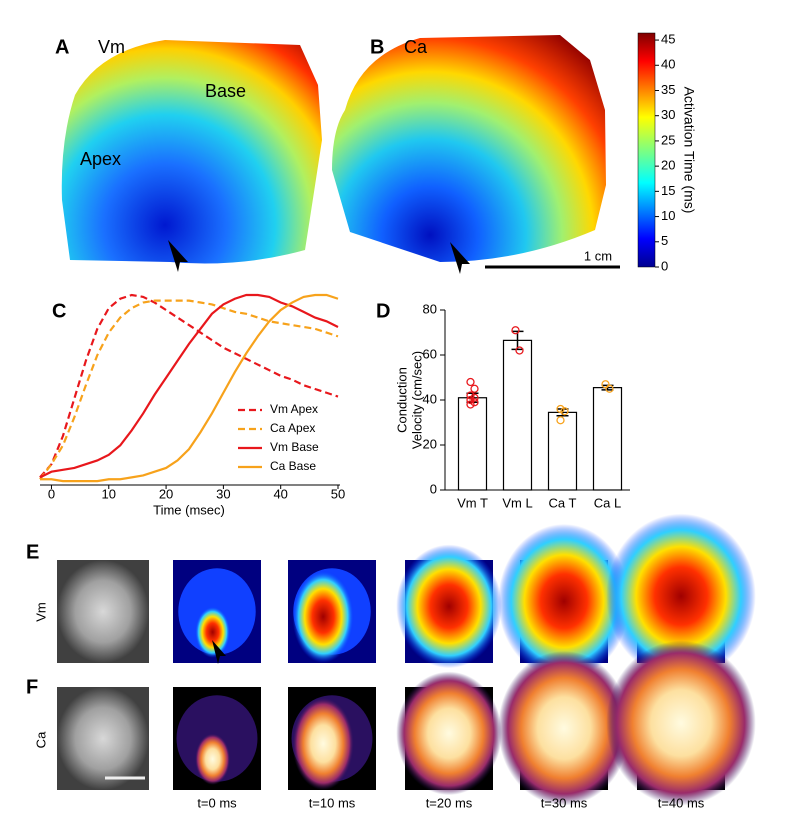 The image size is (800, 824). What do you see at coordinates (668, 38) in the screenshot?
I see `colorbar-tick-label: 45` at bounding box center [668, 38].